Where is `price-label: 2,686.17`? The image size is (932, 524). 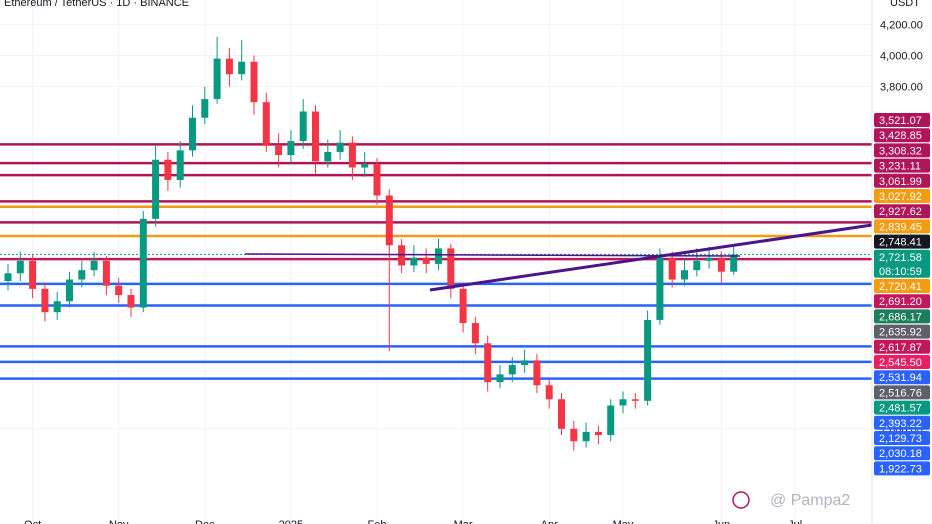 price-label: 2,686.17 is located at coordinates (900, 317).